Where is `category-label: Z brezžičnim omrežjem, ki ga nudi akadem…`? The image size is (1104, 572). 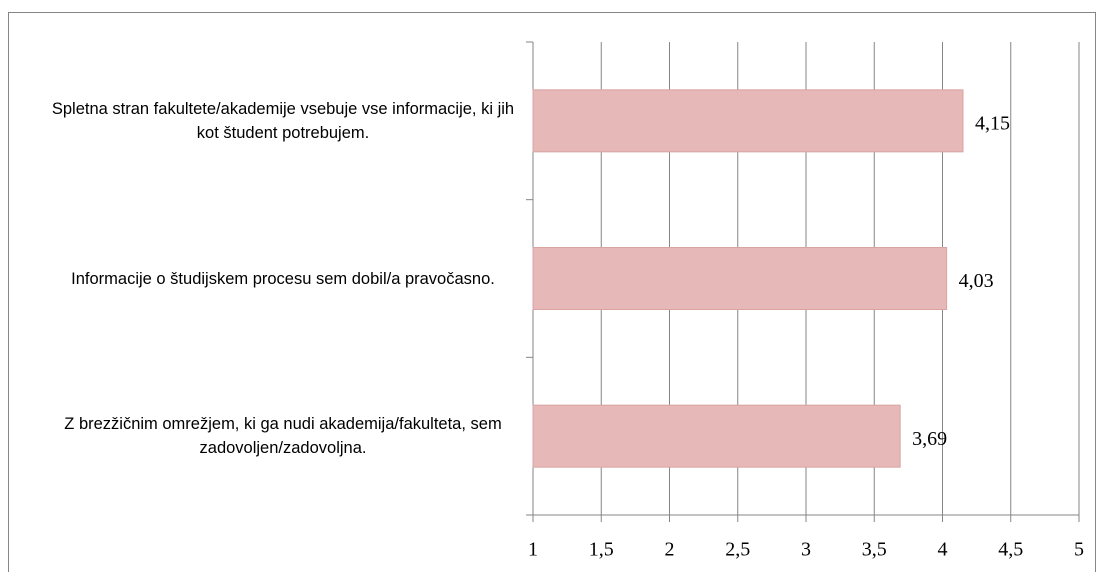 category-label: Z brezžičnim omrežjem, ki ga nudi akadem… is located at coordinates (283, 436).